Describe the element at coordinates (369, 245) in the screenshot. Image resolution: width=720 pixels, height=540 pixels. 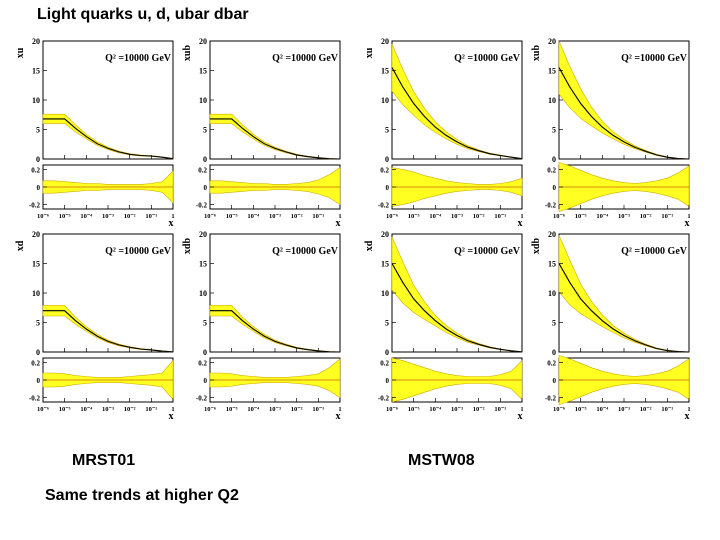
I see `y-axis-label: xd` at that location.